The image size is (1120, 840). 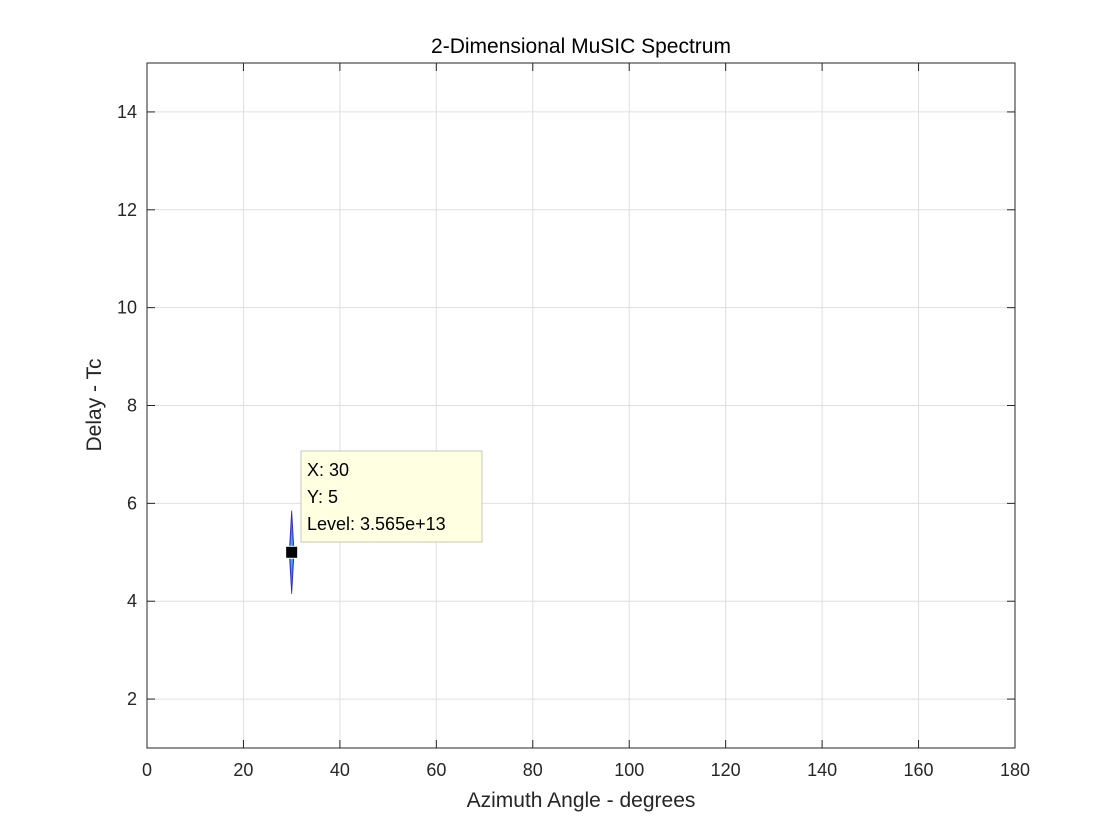 I want to click on x-tick-label: 180, so click(x=1015, y=770).